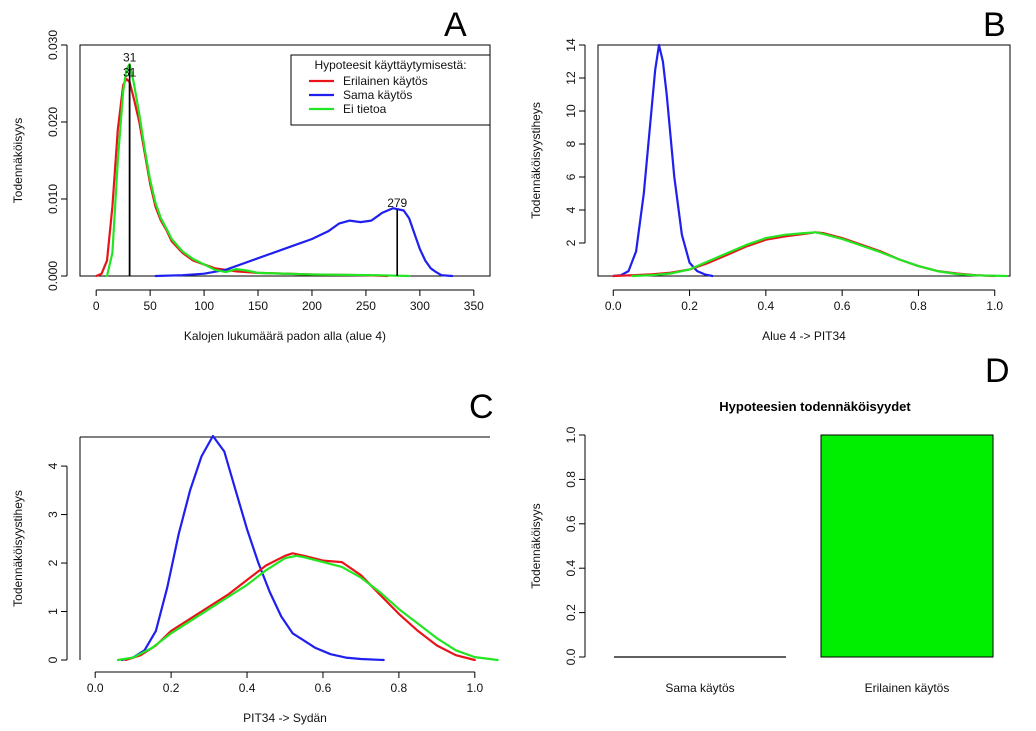  What do you see at coordinates (285, 336) in the screenshot?
I see `x-axis-label: Kalojen lukumäärä padon alla (alue 4)` at bounding box center [285, 336].